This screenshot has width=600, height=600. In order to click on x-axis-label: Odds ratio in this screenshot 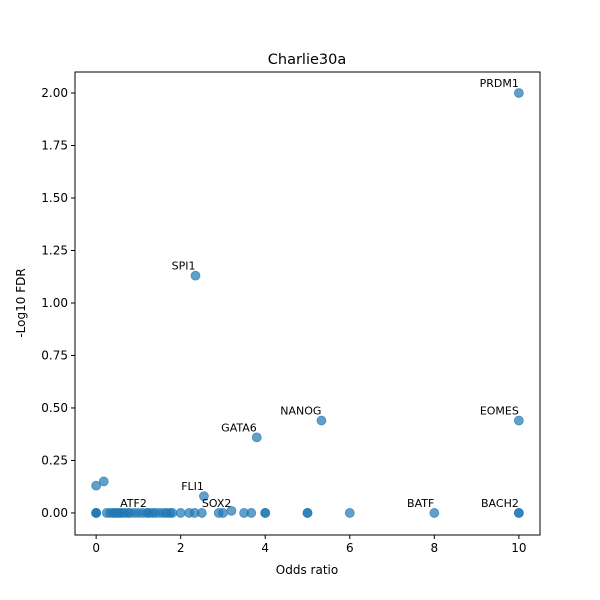, I will do `click(307, 570)`.